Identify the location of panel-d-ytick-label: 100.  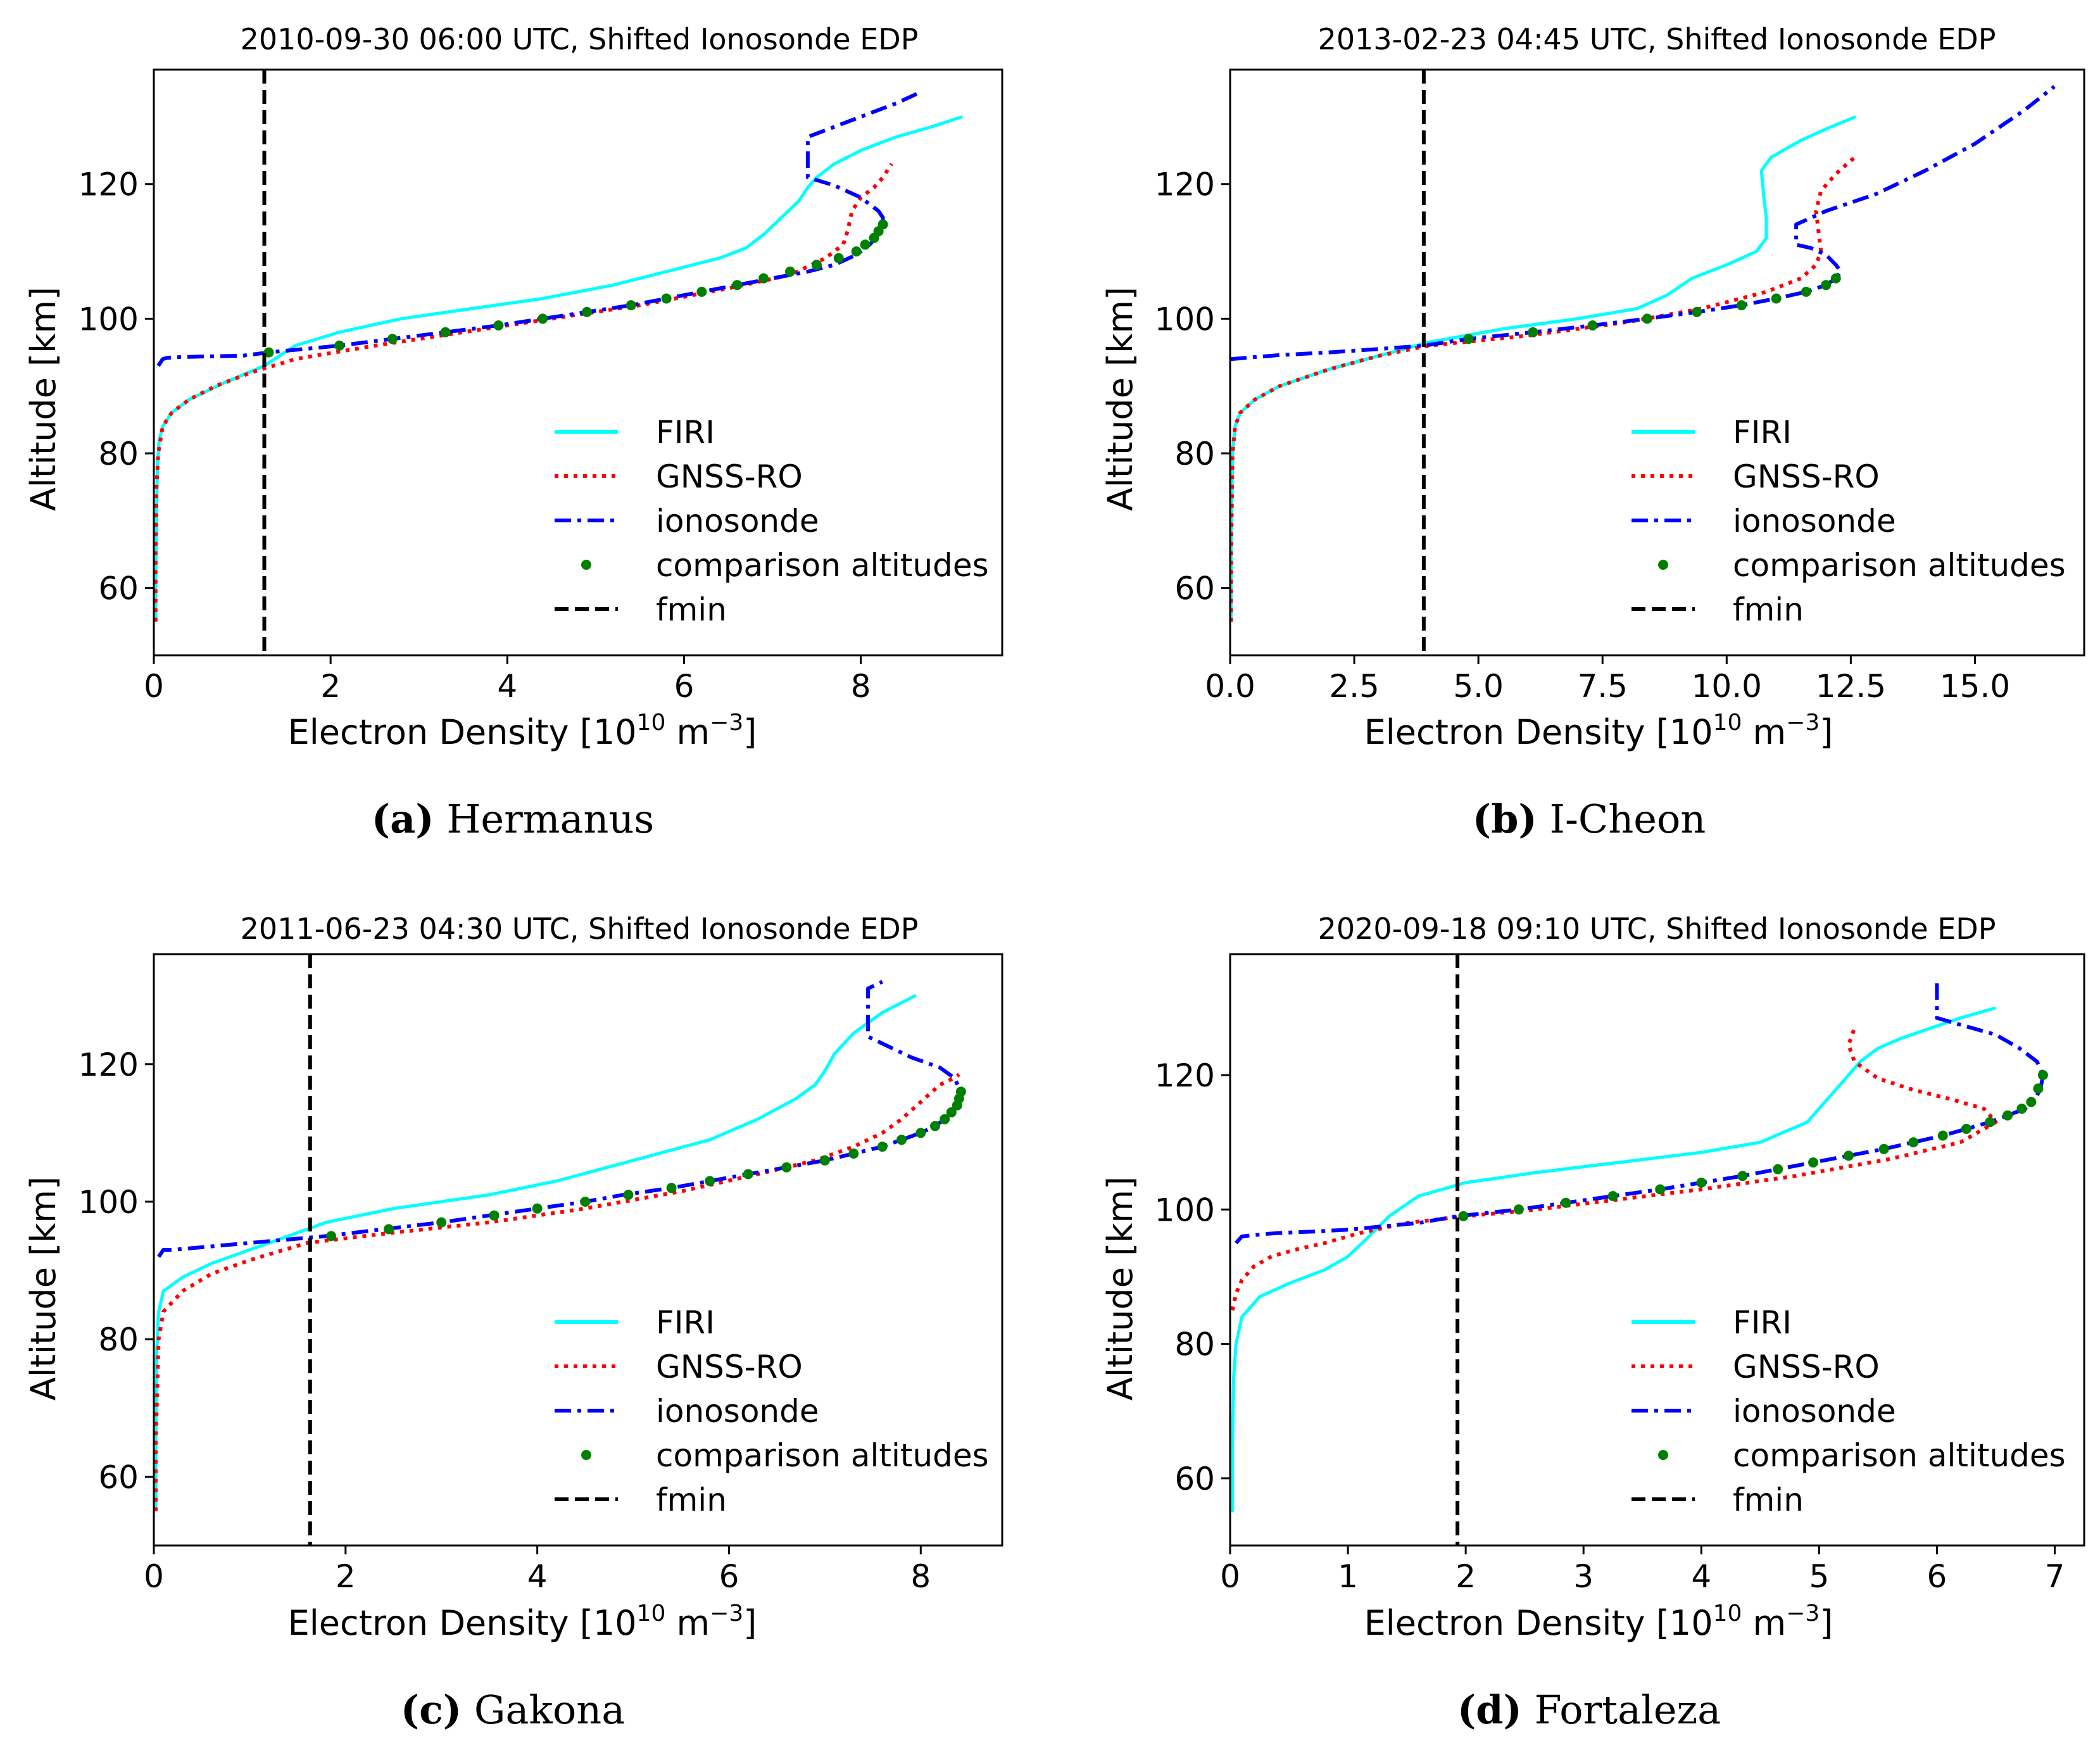
(1185, 1210).